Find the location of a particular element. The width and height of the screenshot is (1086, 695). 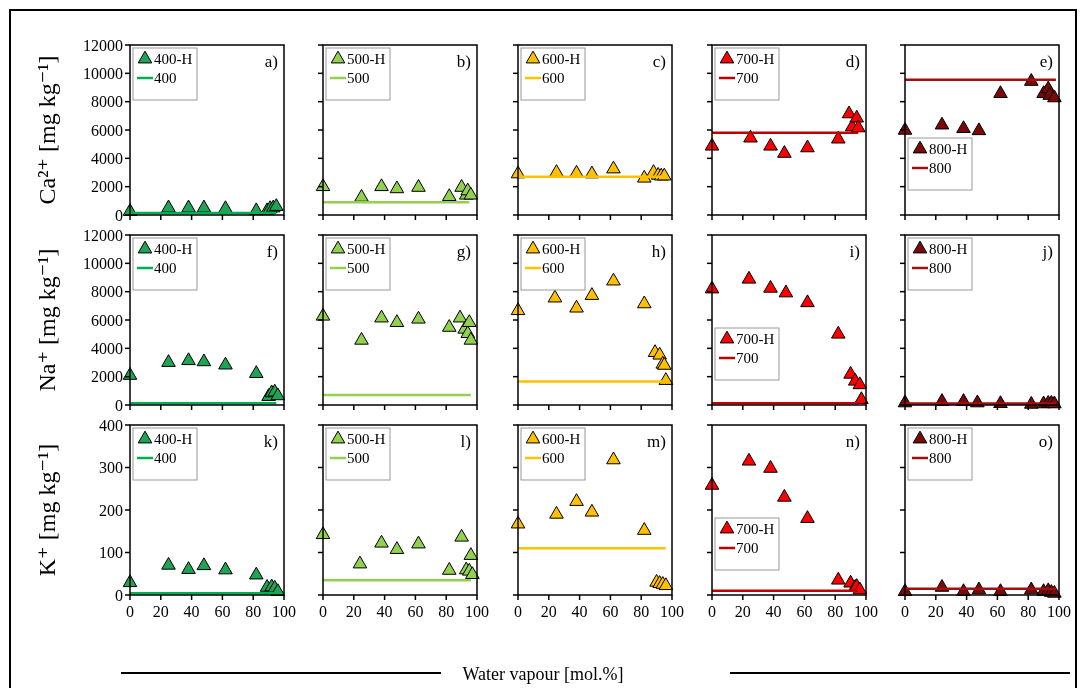

annotation: o) is located at coordinates (1045, 441).